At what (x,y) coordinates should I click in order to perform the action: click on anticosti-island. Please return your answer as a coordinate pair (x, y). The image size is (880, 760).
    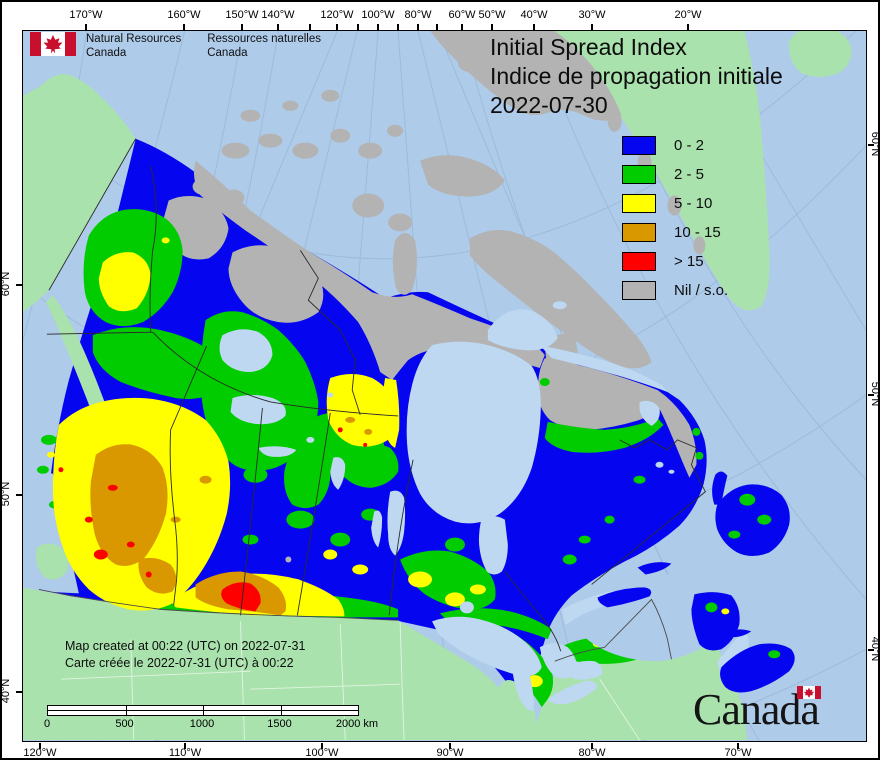
    Looking at the image, I should click on (654, 568).